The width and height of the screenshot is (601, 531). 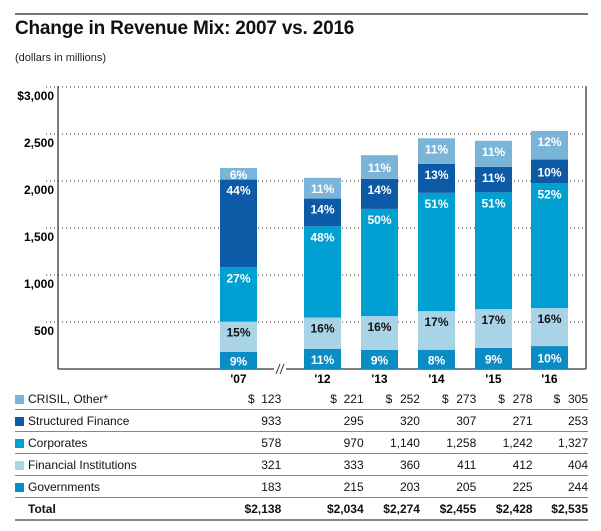 What do you see at coordinates (379, 220) in the screenshot?
I see `bar-percent-label: 50%` at bounding box center [379, 220].